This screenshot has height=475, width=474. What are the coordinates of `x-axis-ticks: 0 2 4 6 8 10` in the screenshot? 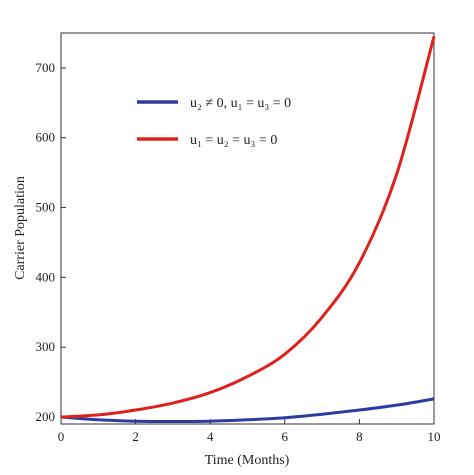 It's located at (249, 431).